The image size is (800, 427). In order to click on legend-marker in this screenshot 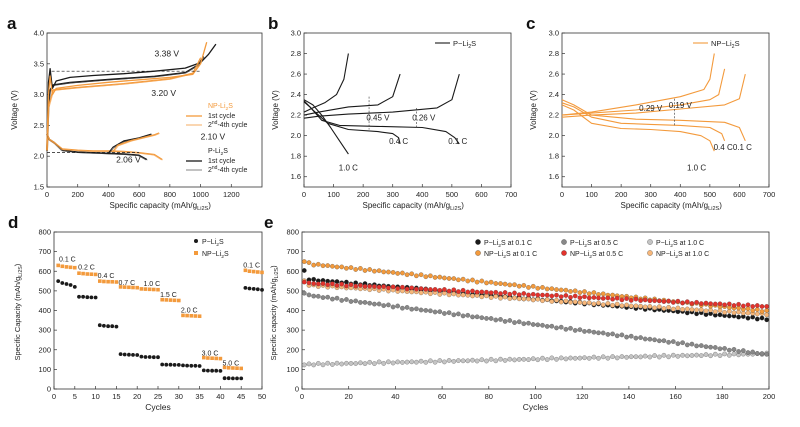, I will do `click(478, 242)`.